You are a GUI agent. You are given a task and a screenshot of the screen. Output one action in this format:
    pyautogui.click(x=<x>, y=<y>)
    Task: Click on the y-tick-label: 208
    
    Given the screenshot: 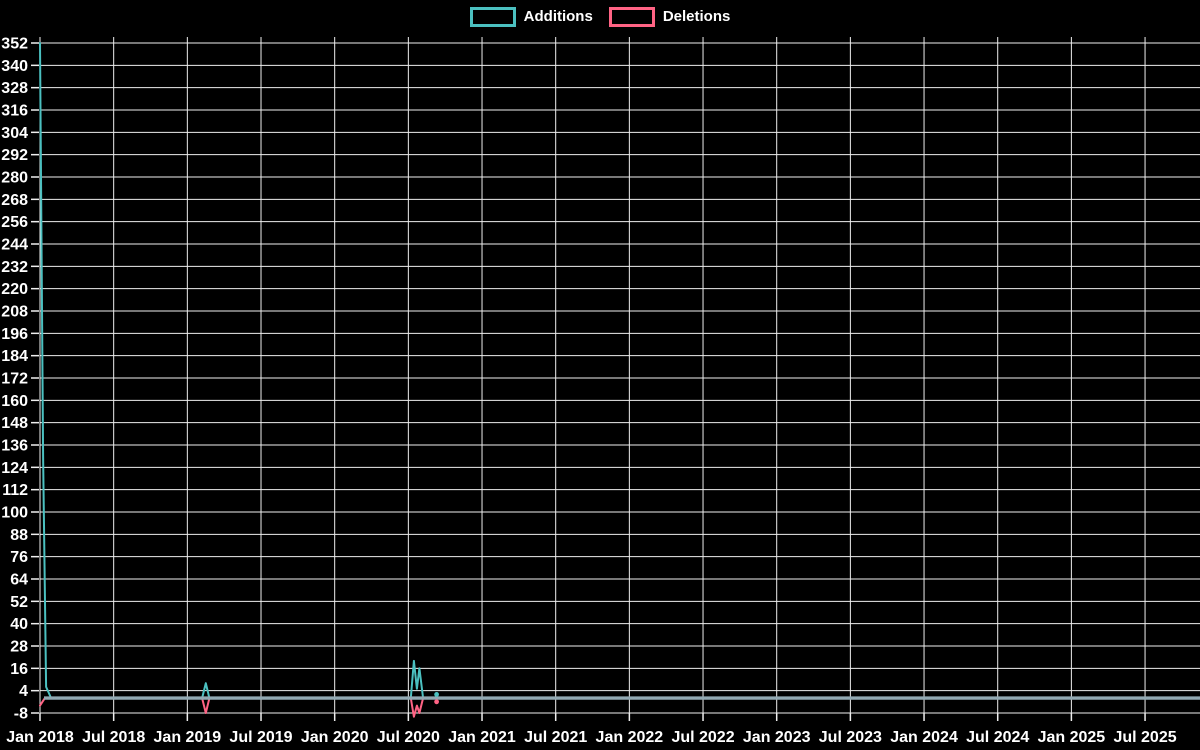 What is the action you would take?
    pyautogui.click(x=14, y=312)
    